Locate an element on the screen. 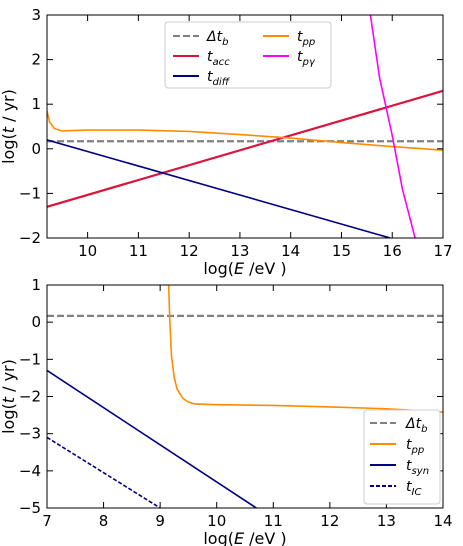 This screenshot has width=463, height=546. legend-label-t-ic: tIC is located at coordinates (414, 488).